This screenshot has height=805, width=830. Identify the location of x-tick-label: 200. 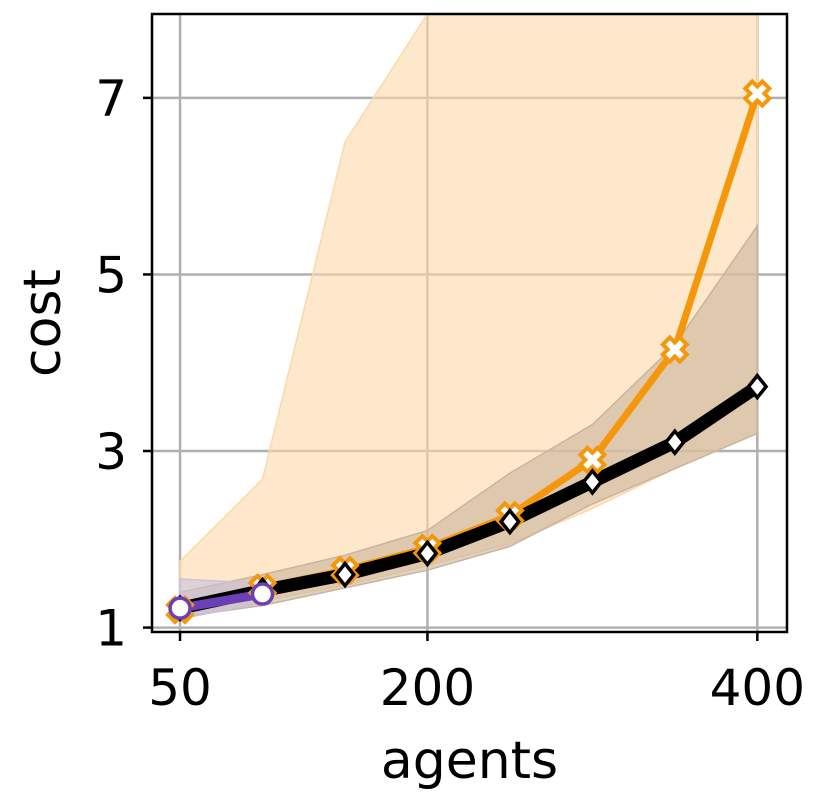
(427, 688).